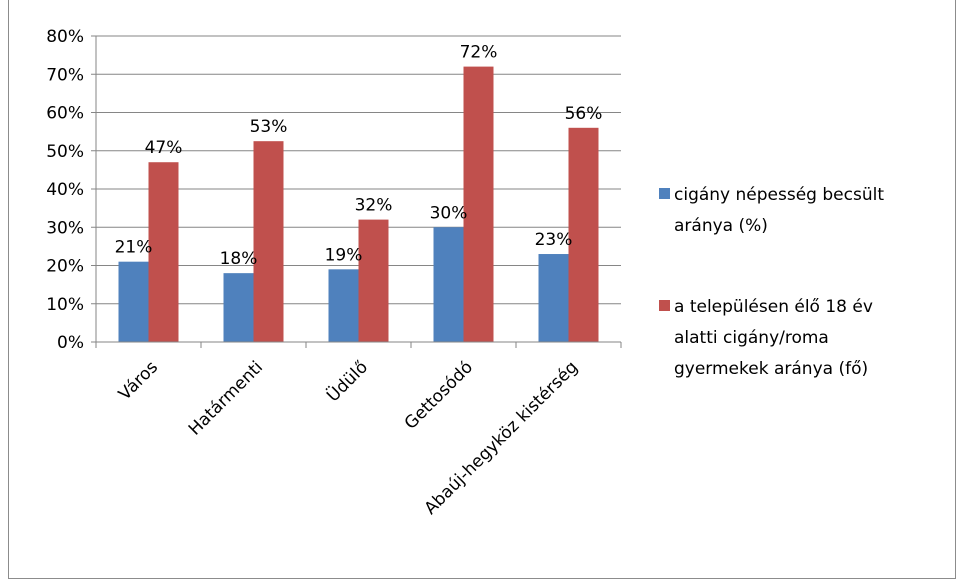  What do you see at coordinates (65, 114) in the screenshot?
I see `y-tick-label: 60%` at bounding box center [65, 114].